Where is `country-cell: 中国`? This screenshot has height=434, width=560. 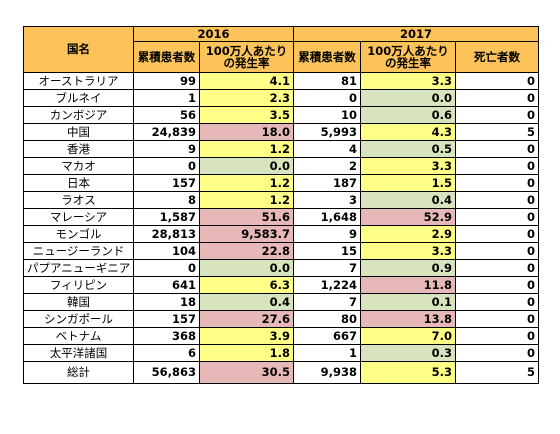 country-cell: 中国 is located at coordinates (78, 132).